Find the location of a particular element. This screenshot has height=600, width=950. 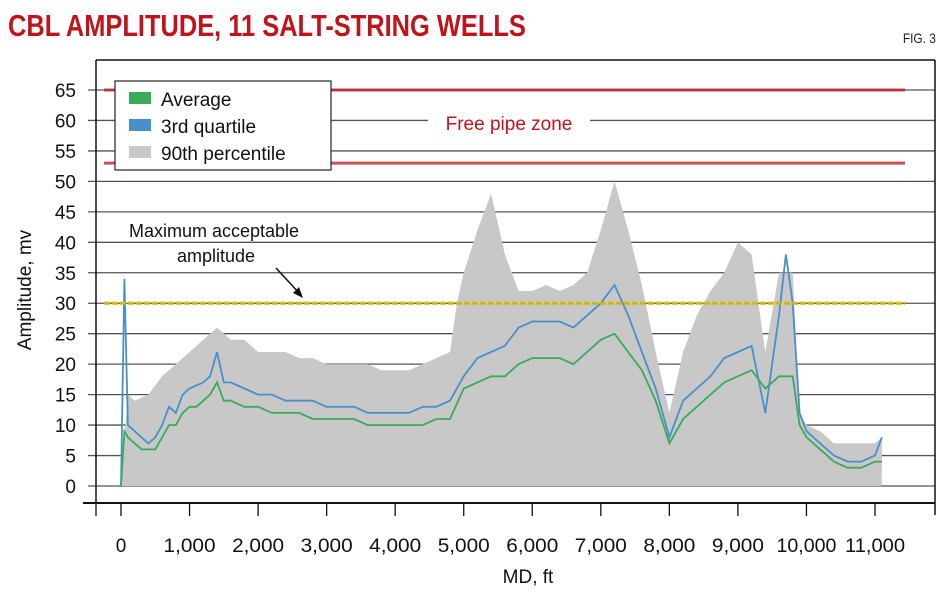

label-background is located at coordinates (509, 124).